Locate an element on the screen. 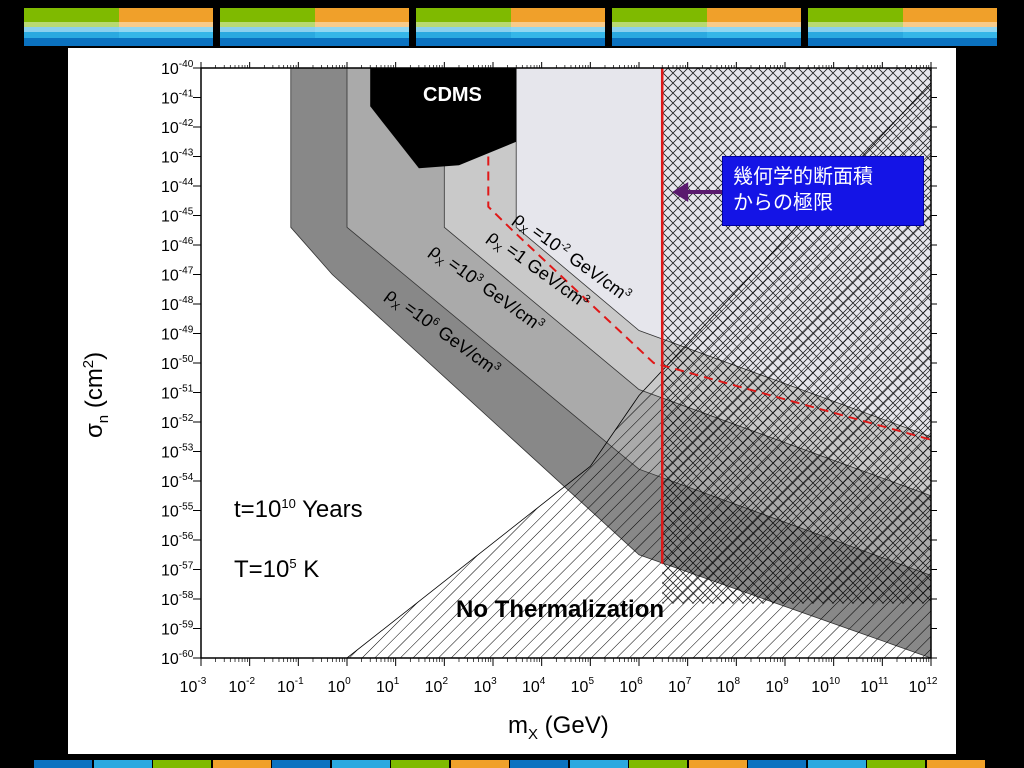 Image resolution: width=1024 pixels, height=768 pixels. y-tick-label: 10-52 is located at coordinates (177, 422).